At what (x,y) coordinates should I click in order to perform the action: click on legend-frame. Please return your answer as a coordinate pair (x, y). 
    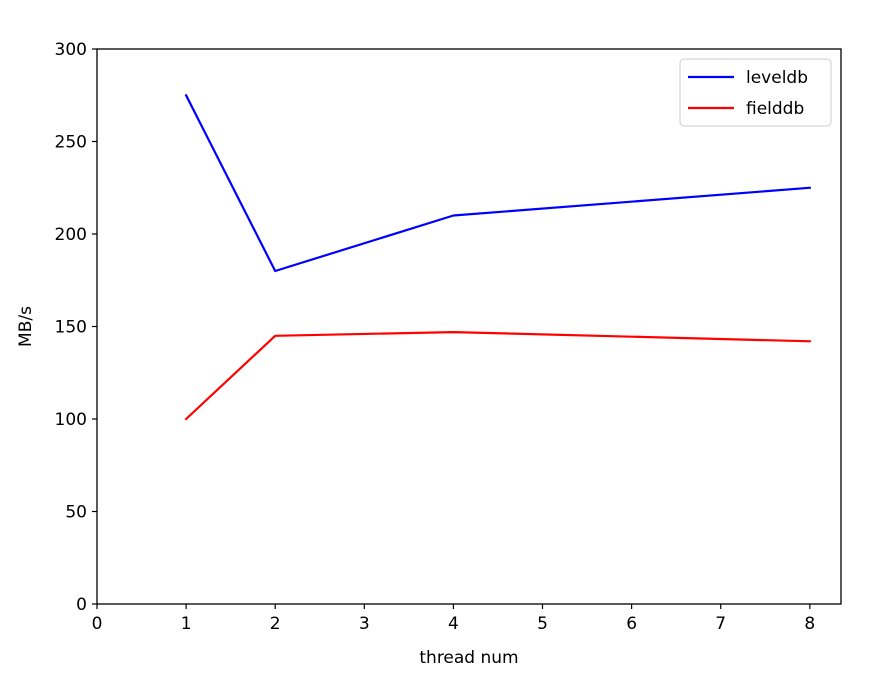
    Looking at the image, I should click on (755, 92).